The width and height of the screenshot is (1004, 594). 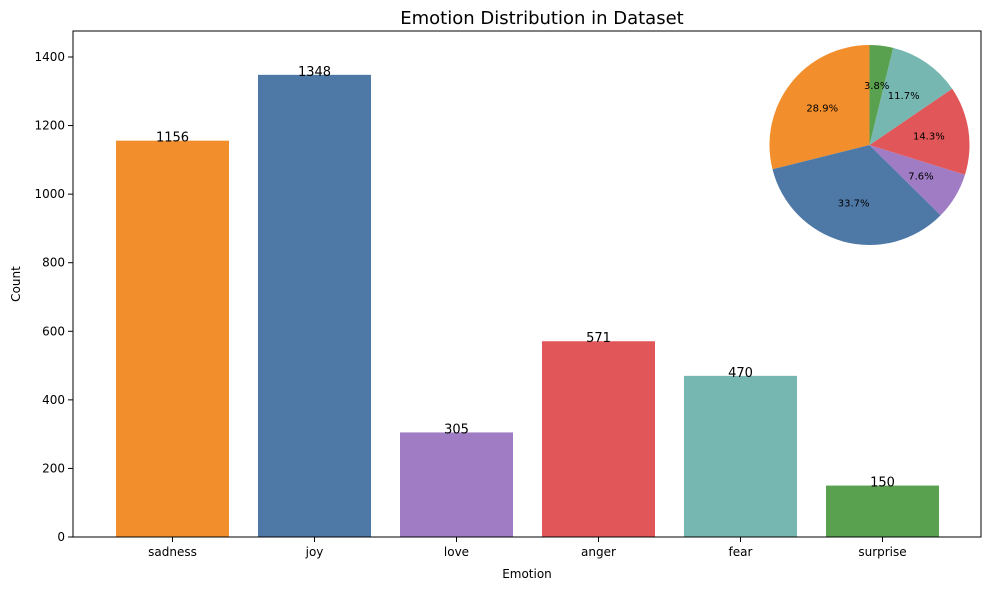 What do you see at coordinates (598, 439) in the screenshot?
I see `bar-anger` at bounding box center [598, 439].